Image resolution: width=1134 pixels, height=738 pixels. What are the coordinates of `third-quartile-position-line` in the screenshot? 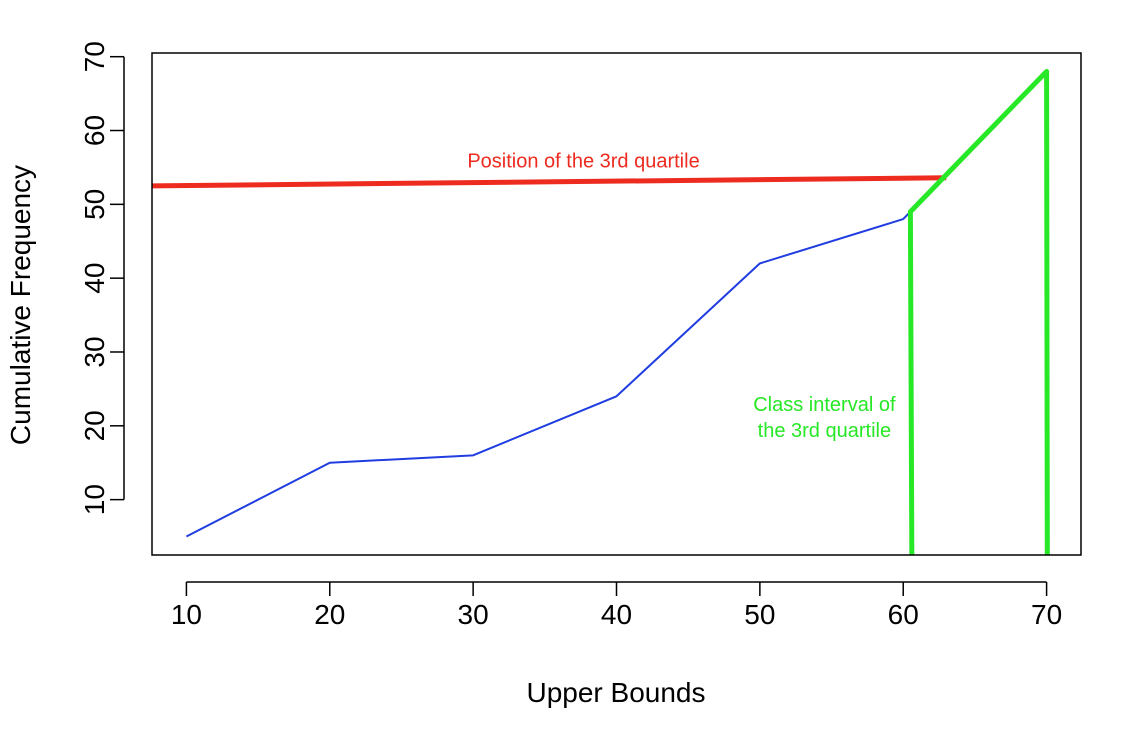 It's located at (549, 182).